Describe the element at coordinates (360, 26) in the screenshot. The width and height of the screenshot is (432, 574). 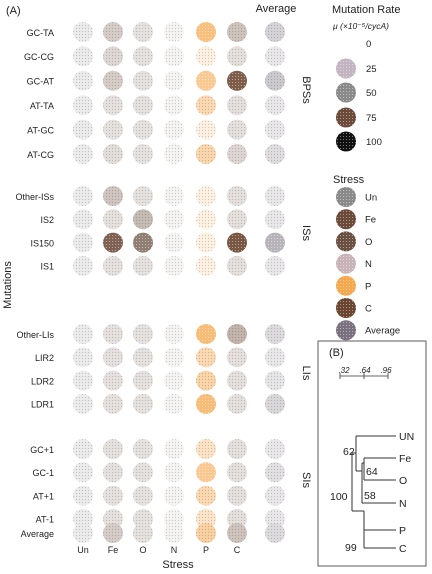
I see `rate-legend-unit: μ (×10⁻⁵/cycA)` at that location.